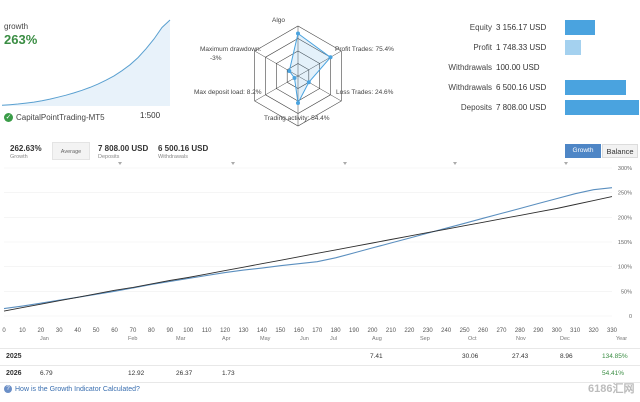  What do you see at coordinates (41, 331) in the screenshot?
I see `x-tick-label: 20` at bounding box center [41, 331].